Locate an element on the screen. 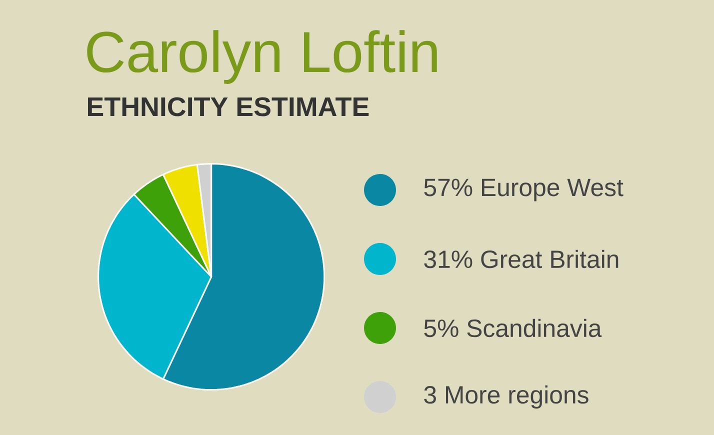  legend-label: 5% Scandinavia is located at coordinates (513, 328).